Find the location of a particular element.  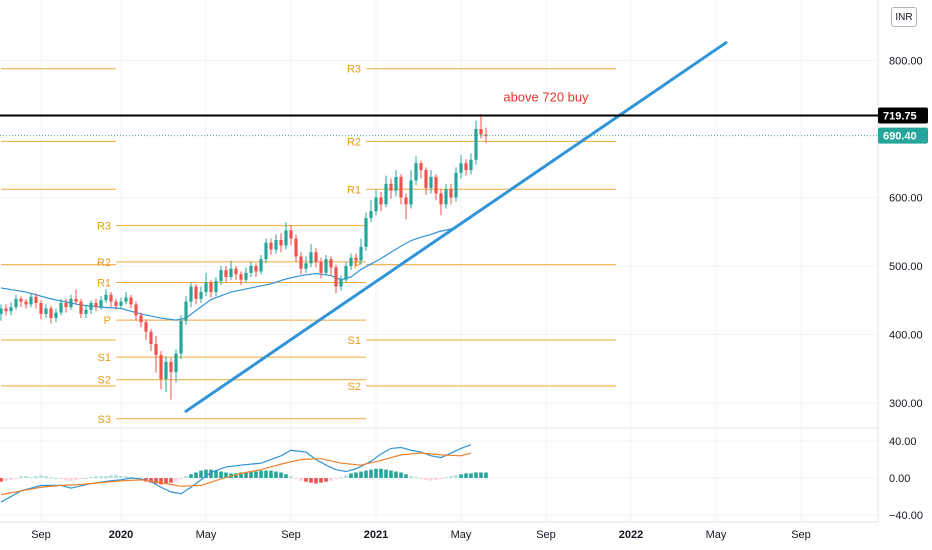

pivot-label: S1 is located at coordinates (354, 341).